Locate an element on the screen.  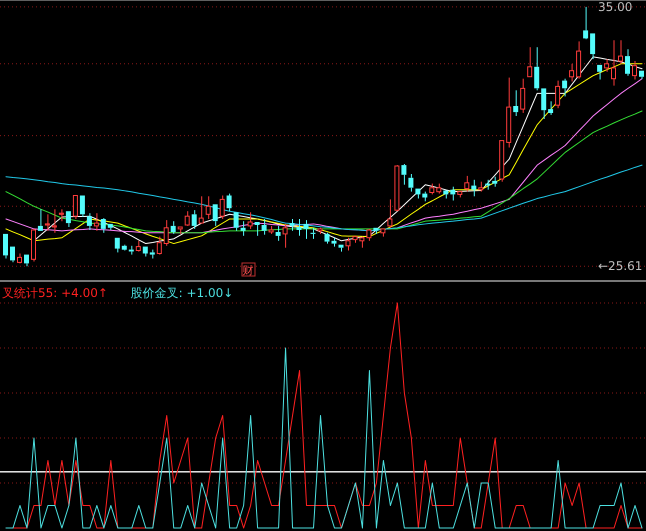
y-tick-label: ←25.61 is located at coordinates (620, 266).